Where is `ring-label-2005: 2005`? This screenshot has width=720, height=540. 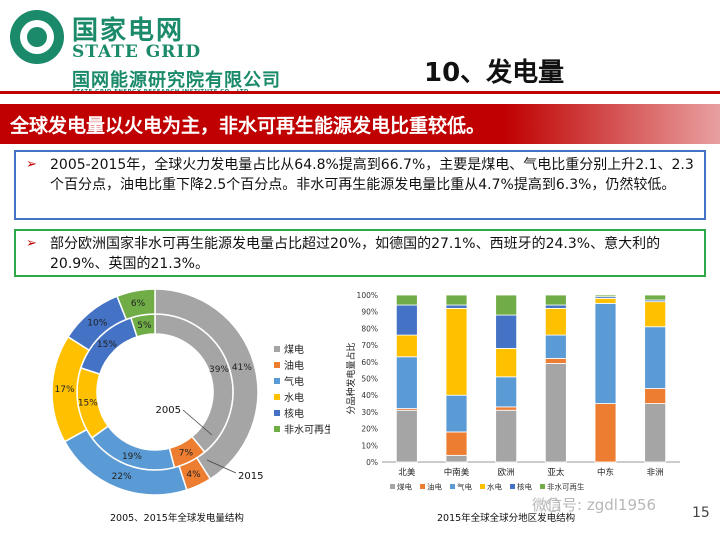
ring-label-2005: 2005 is located at coordinates (168, 410).